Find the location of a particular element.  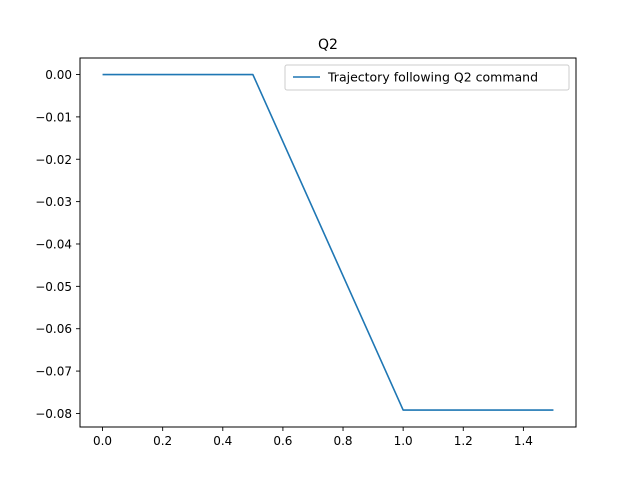

x-tick-label: 0.8 is located at coordinates (342, 441).